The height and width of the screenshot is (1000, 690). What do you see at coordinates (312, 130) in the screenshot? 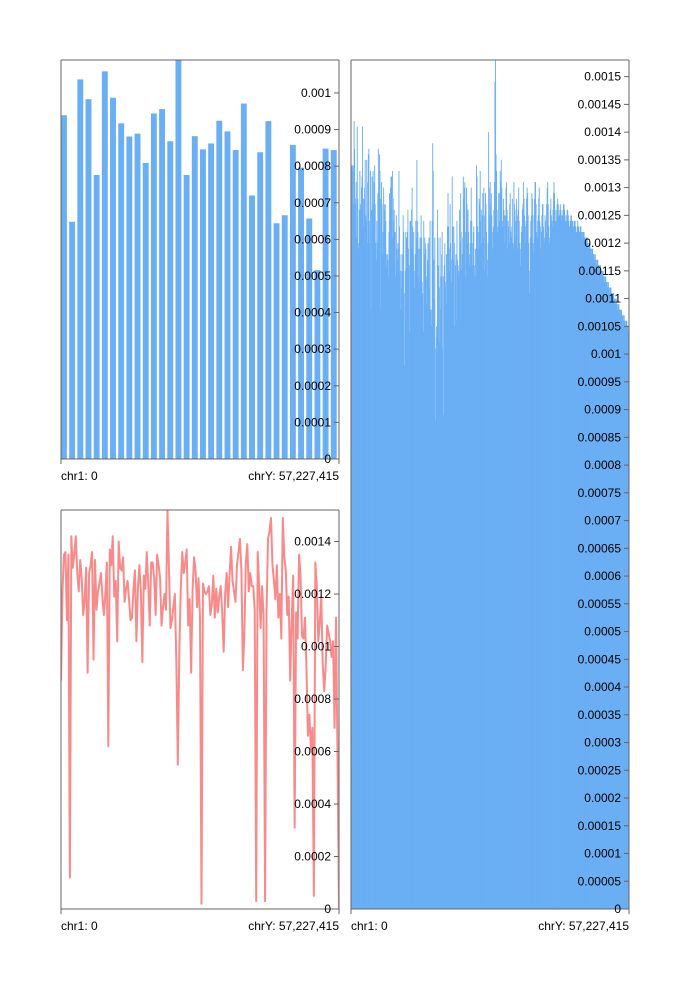
I see `y-tick-label: 0.0009` at bounding box center [312, 130].